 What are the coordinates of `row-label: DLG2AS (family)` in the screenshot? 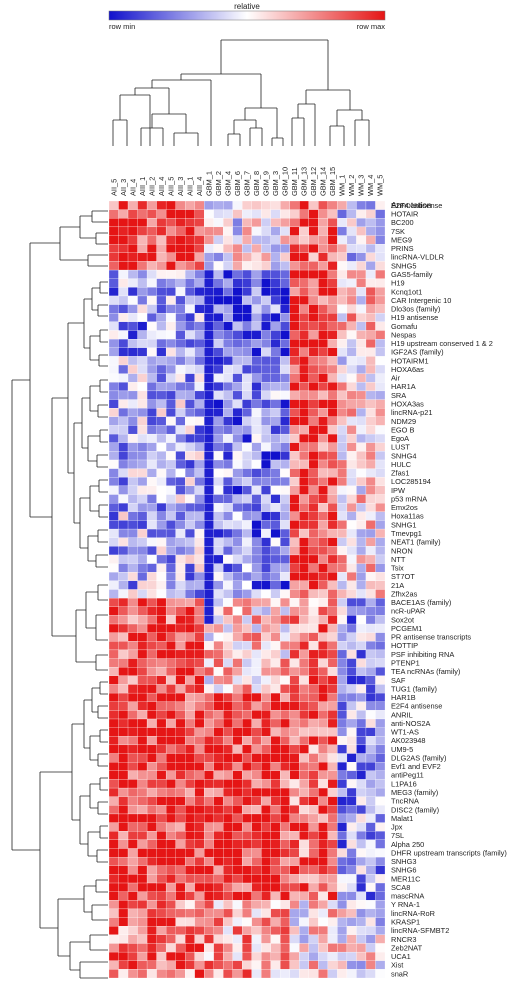 It's located at (418, 757).